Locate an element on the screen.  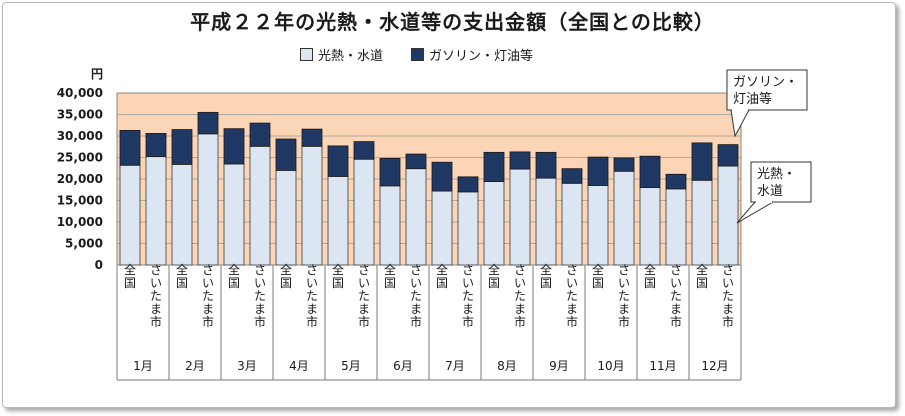
y-tick-label: 5,000 is located at coordinates (84, 244).